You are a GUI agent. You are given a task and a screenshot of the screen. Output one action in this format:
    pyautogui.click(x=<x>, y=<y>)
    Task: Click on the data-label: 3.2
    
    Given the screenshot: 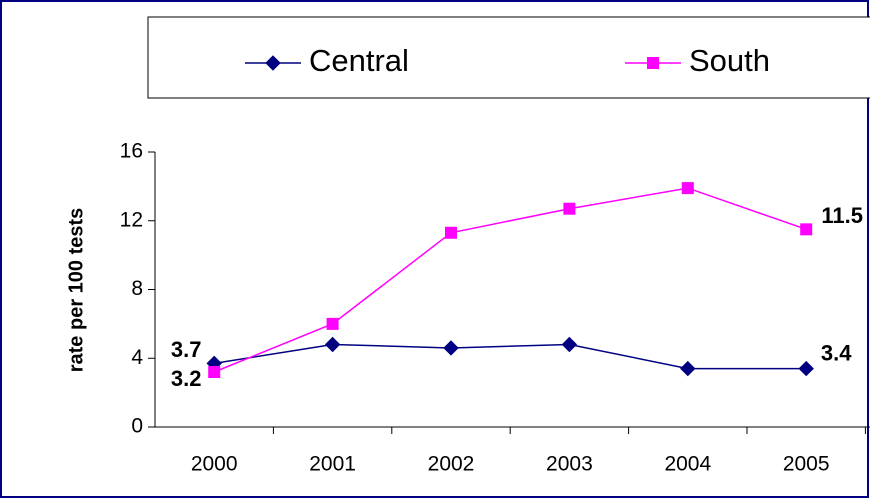 What is the action you would take?
    pyautogui.click(x=186, y=378)
    